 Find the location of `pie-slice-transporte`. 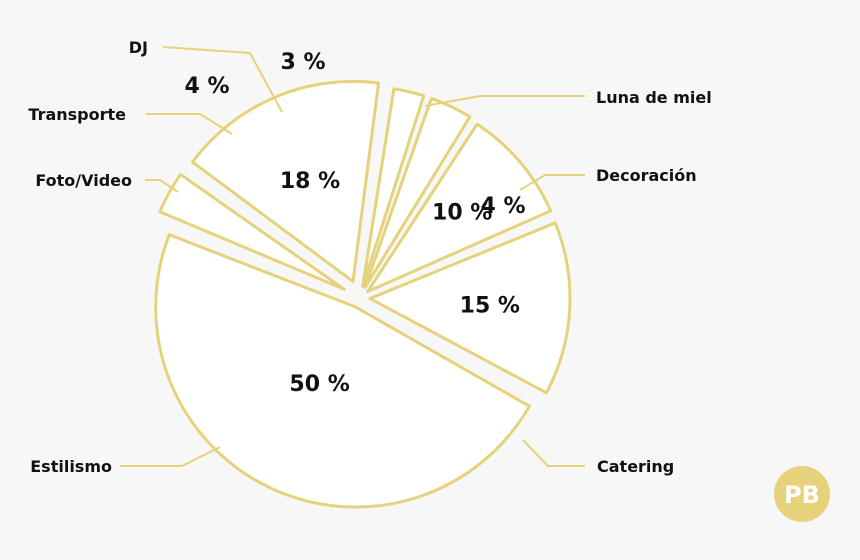

pie-slice-transporte is located at coordinates (417, 192).